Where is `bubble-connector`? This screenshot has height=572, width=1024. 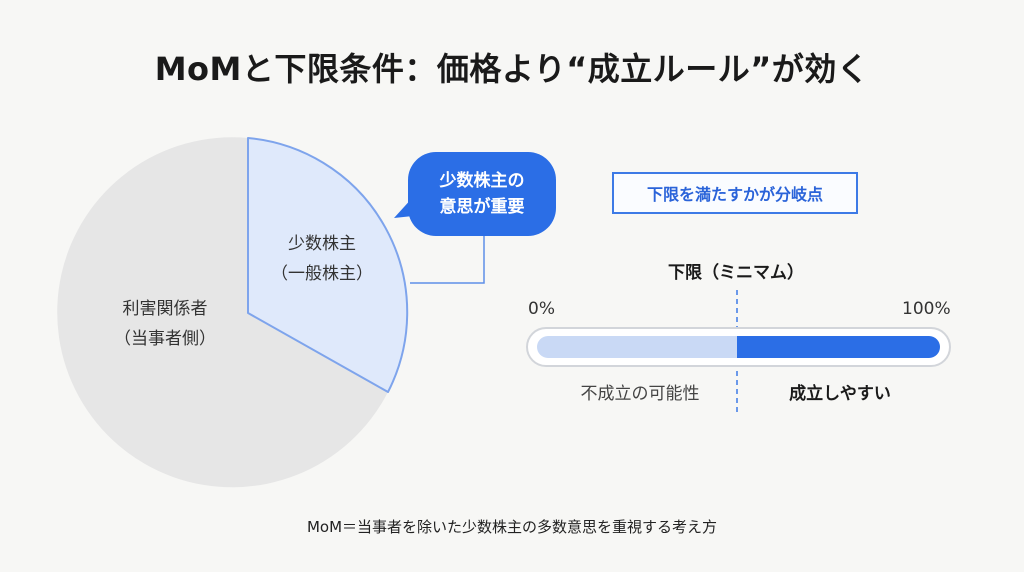 bubble-connector is located at coordinates (447, 260).